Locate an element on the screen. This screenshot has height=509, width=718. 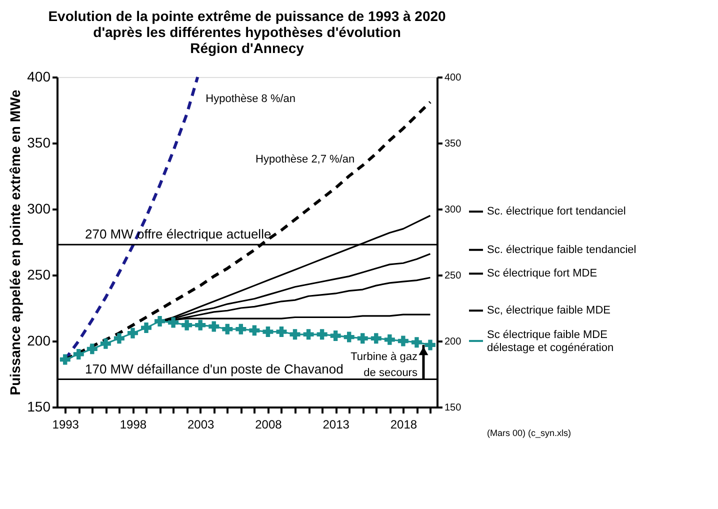
series-label: Hypothèse 8 %/an is located at coordinates (251, 99).